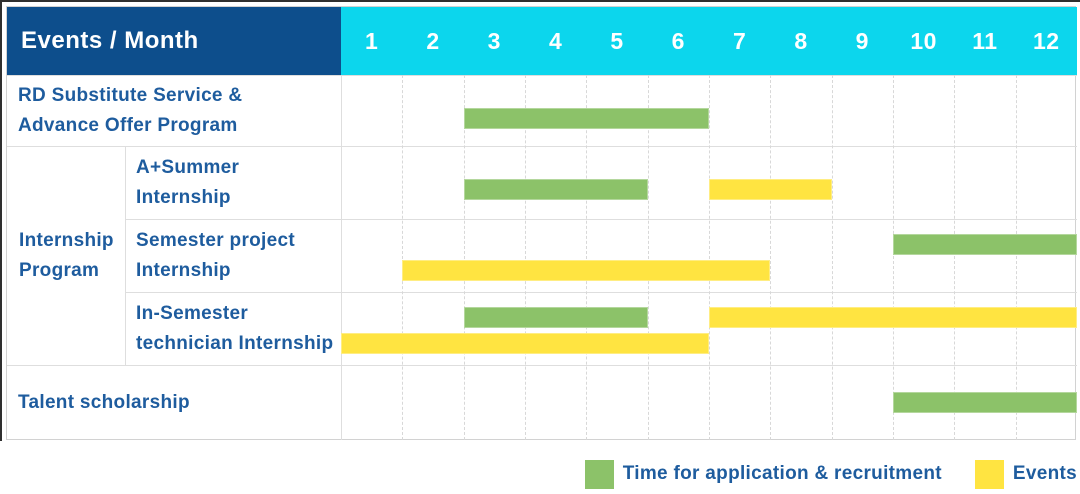 This screenshot has height=494, width=1080. Describe the element at coordinates (739, 40) in the screenshot. I see `month-header-7: 7` at that location.